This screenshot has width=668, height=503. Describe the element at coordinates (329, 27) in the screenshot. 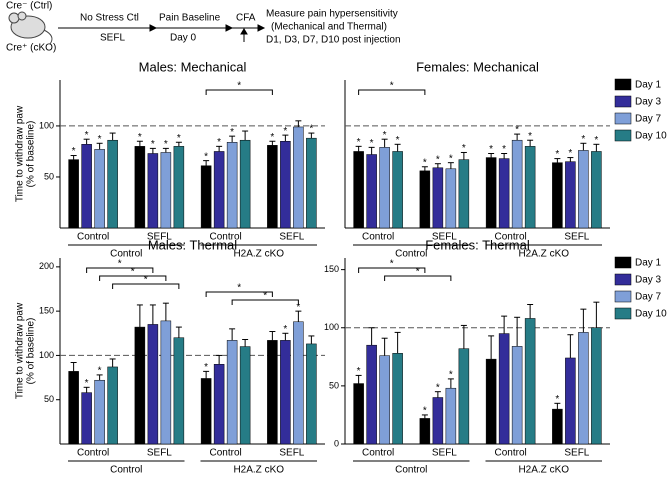

I see `label: (Mechanical and Thermal)` at that location.